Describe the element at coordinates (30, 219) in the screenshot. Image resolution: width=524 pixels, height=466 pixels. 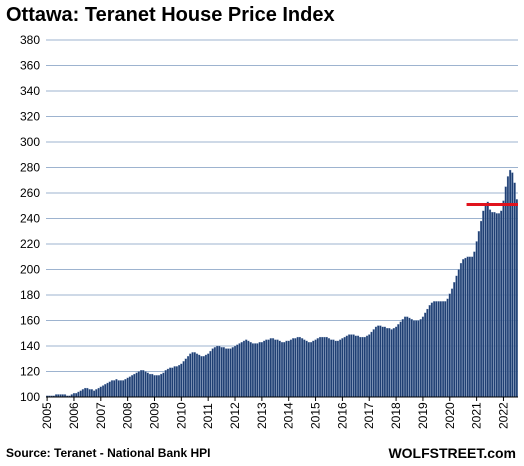
I see `y-tick-label: 240` at that location.